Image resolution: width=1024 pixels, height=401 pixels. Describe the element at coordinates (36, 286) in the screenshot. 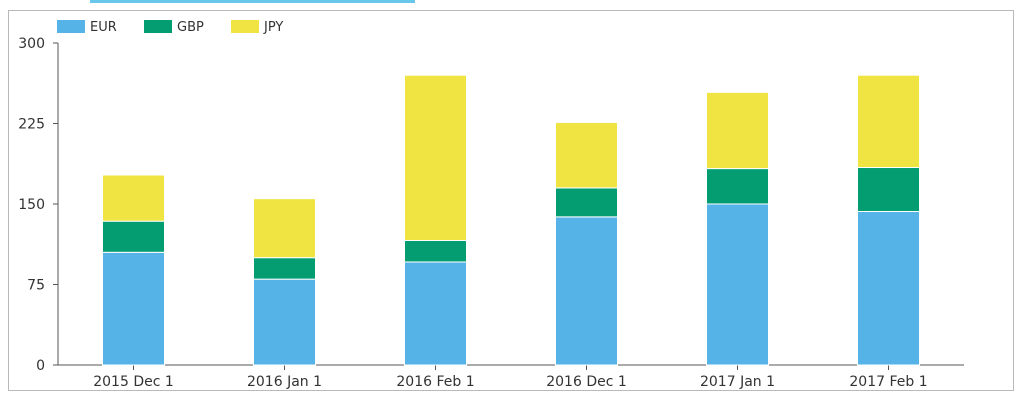

I see `y-tick-label-75: 75` at that location.